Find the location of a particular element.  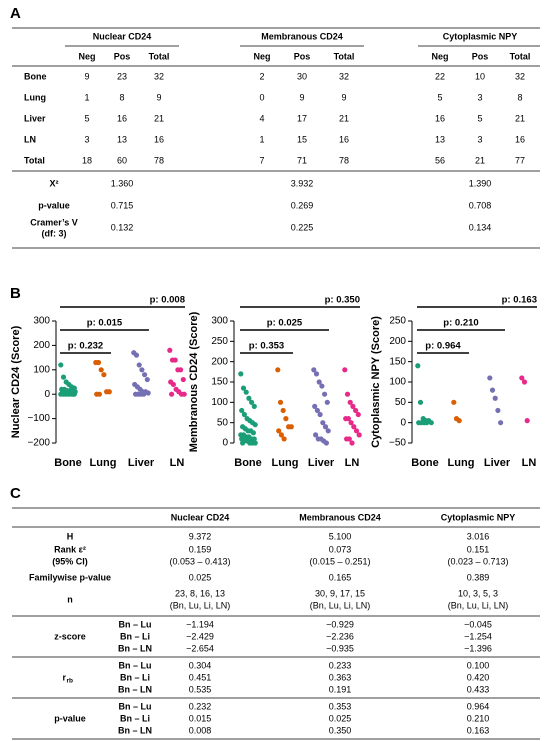

x-tick-label: LN is located at coordinates (177, 463).